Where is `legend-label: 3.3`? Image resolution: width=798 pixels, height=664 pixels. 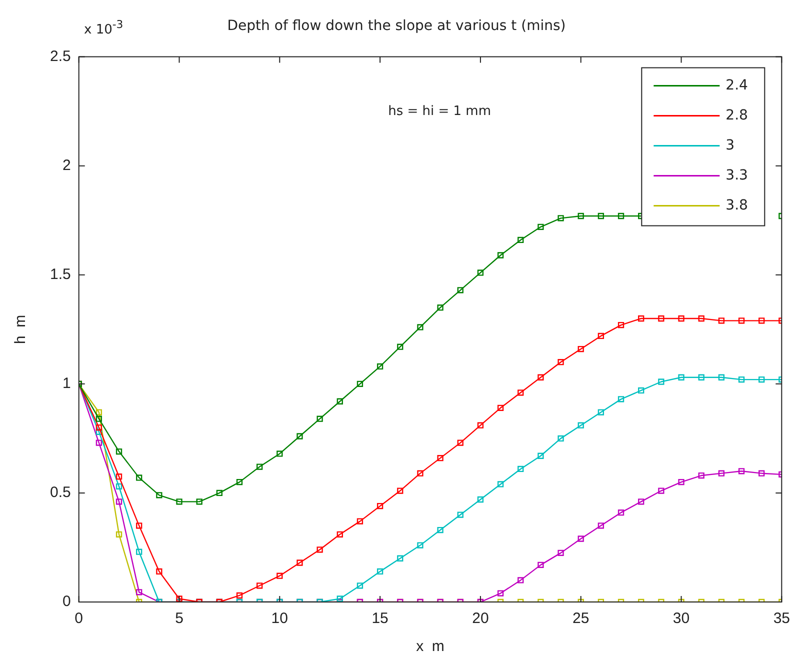
legend-label: 3.3 is located at coordinates (737, 175).